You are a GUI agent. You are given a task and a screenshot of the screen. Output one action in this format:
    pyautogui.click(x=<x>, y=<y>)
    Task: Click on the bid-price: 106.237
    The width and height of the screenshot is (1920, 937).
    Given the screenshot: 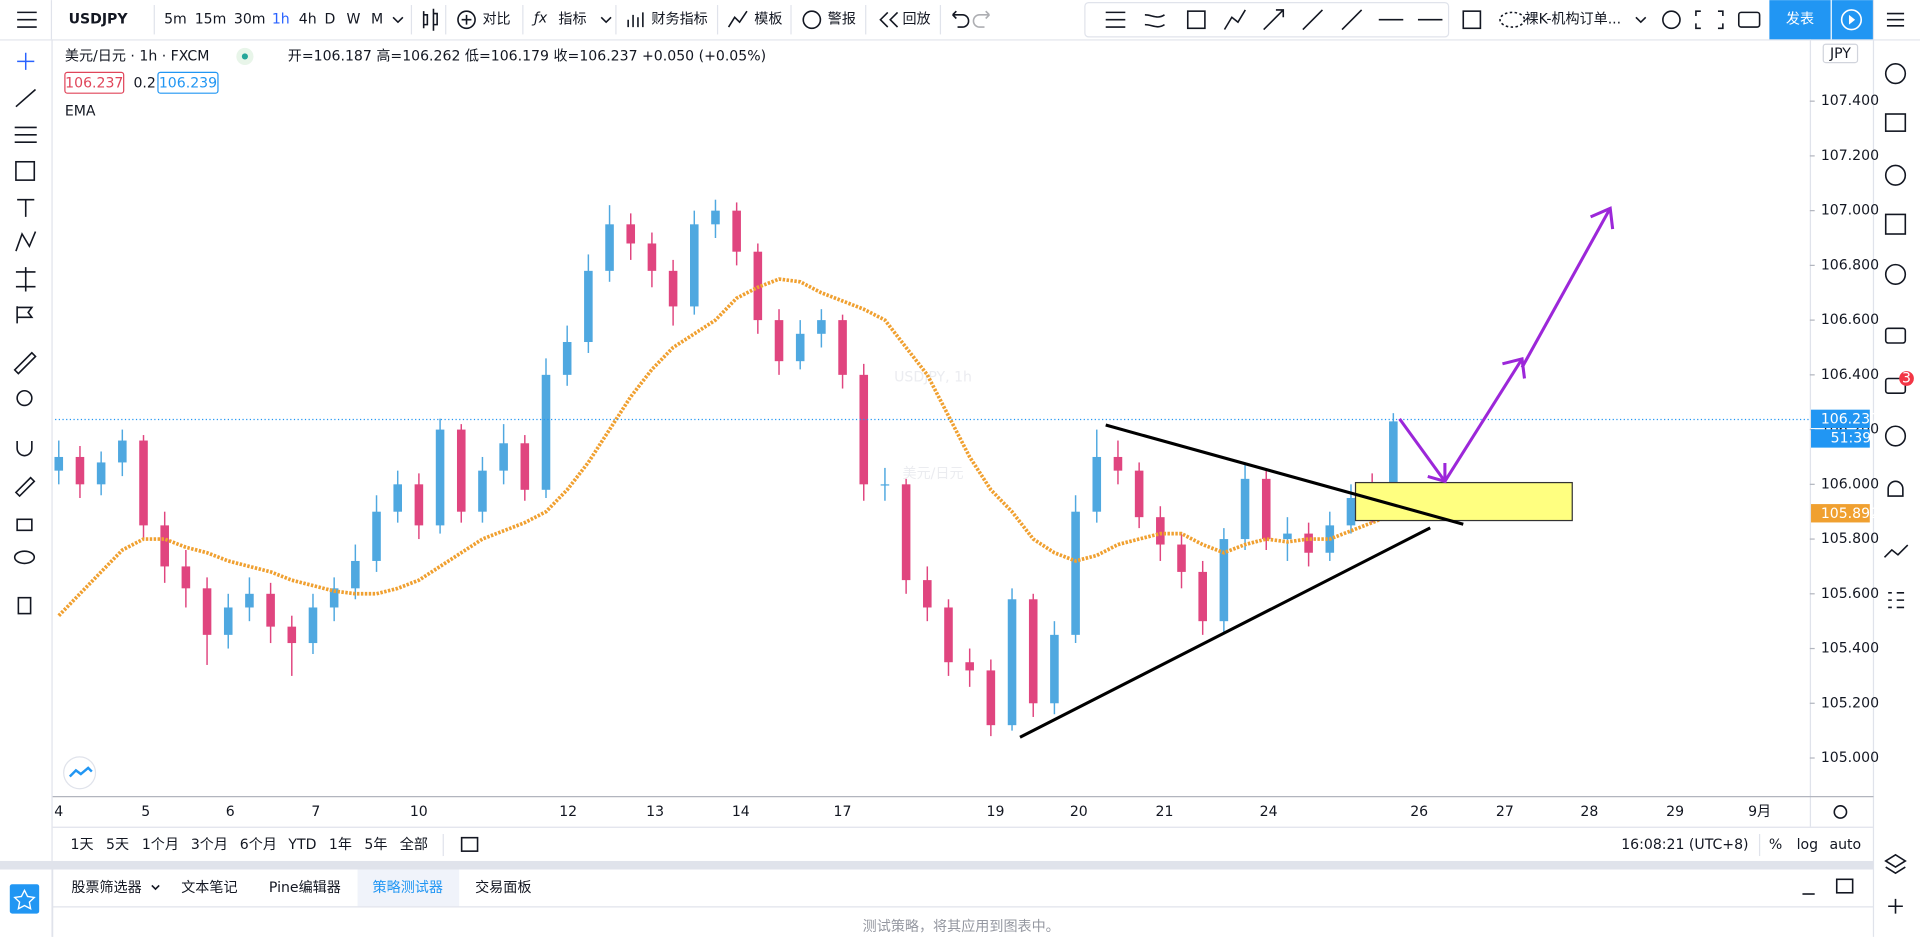 What is the action you would take?
    pyautogui.click(x=94, y=83)
    